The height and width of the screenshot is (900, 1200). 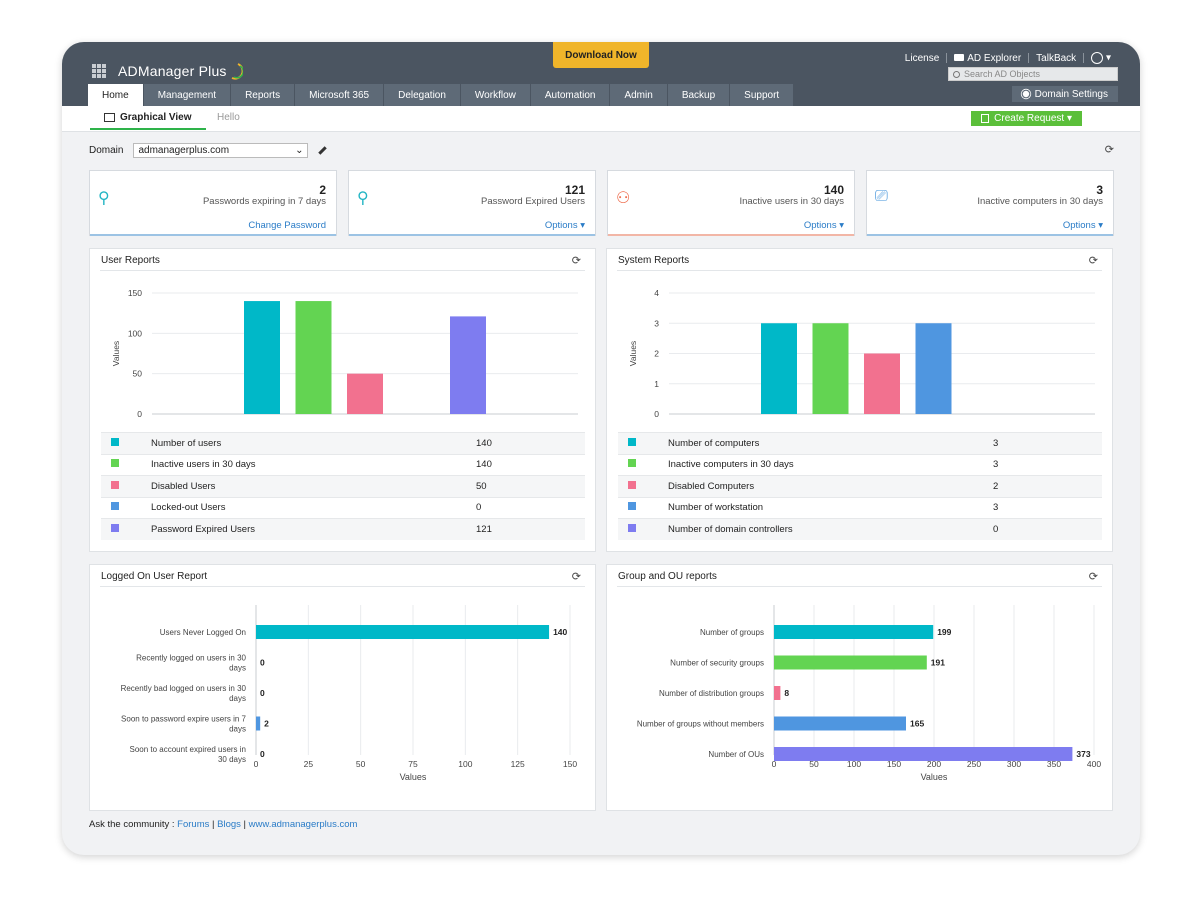 What do you see at coordinates (814, 764) in the screenshot?
I see `x-tick-label: 50` at bounding box center [814, 764].